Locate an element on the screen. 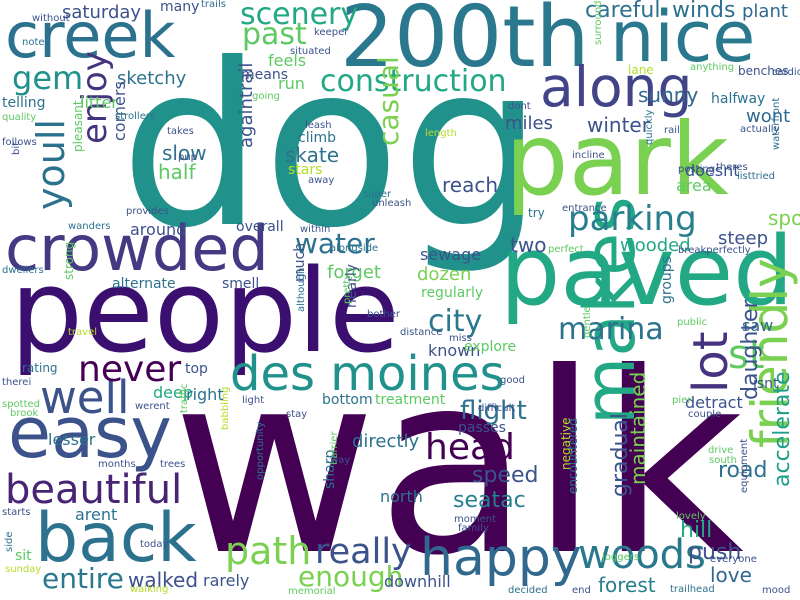 This screenshot has width=800, height=600. word: entire is located at coordinates (83, 578).